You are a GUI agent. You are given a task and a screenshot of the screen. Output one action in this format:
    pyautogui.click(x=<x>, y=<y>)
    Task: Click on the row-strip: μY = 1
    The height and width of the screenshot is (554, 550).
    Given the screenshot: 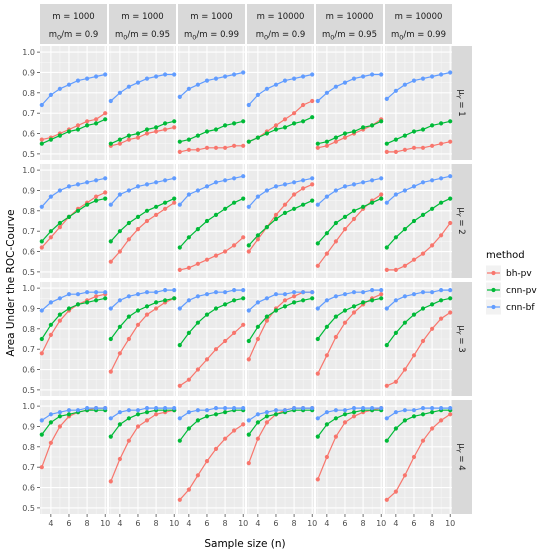 What is the action you would take?
    pyautogui.click(x=462, y=103)
    